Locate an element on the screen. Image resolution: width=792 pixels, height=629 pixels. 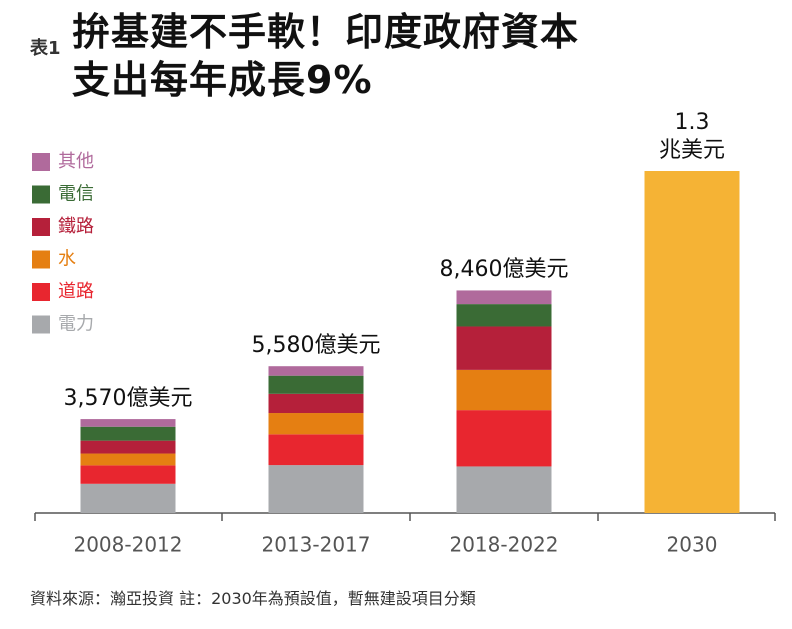
legend-label: 鐵路 is located at coordinates (76, 226).